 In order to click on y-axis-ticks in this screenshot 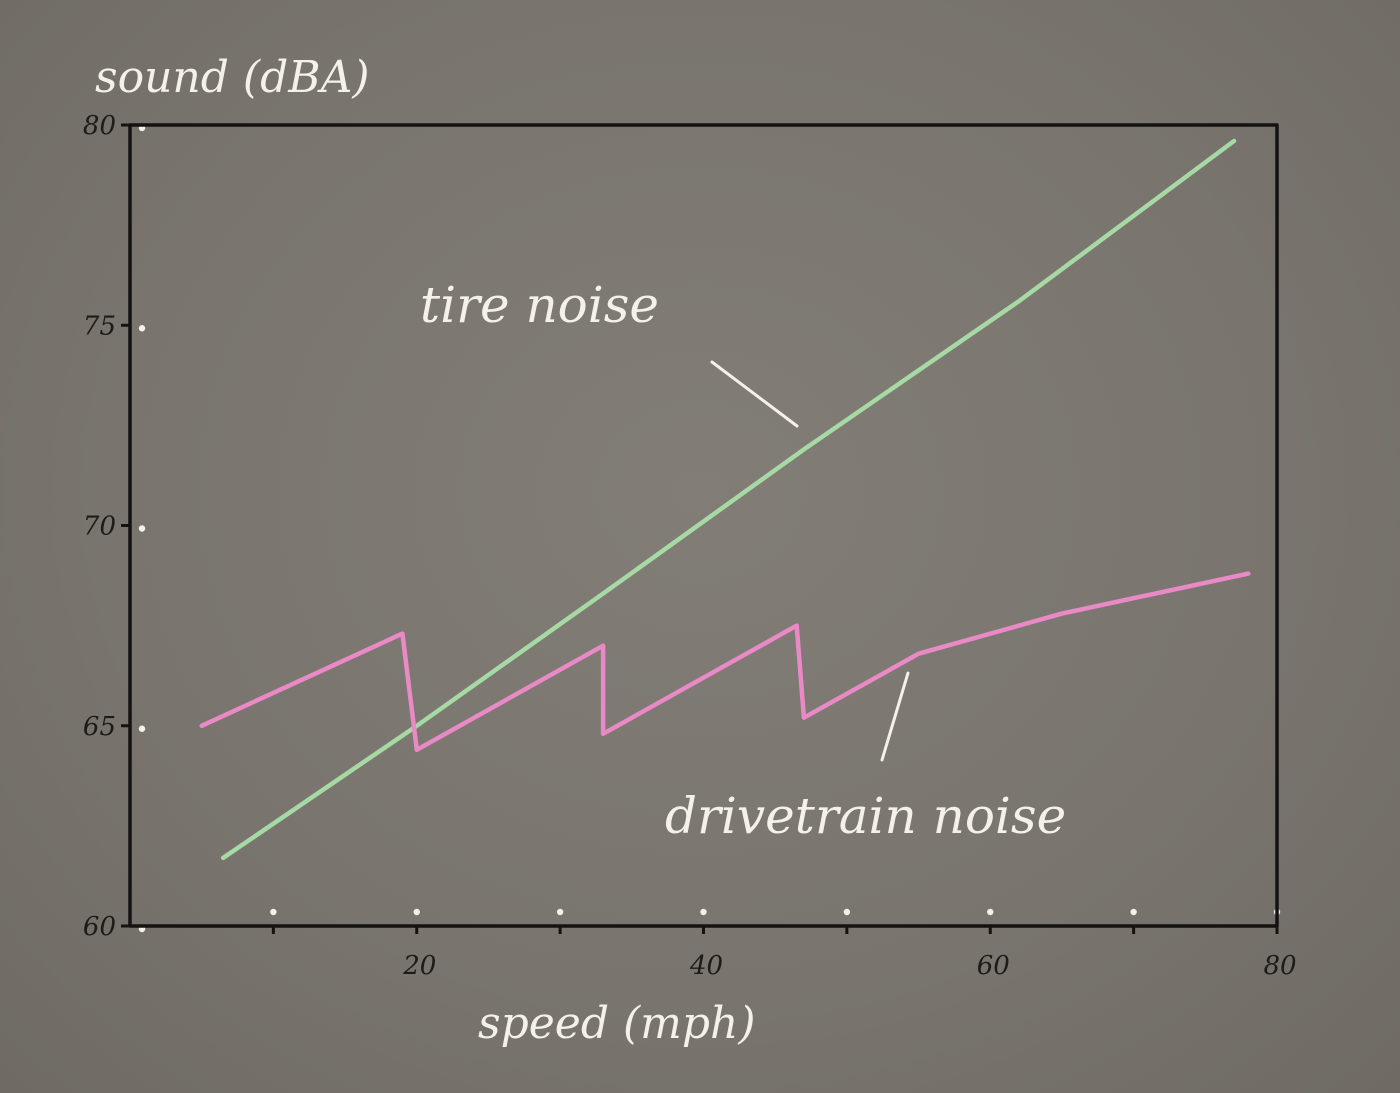, I will do `click(133, 528)`.